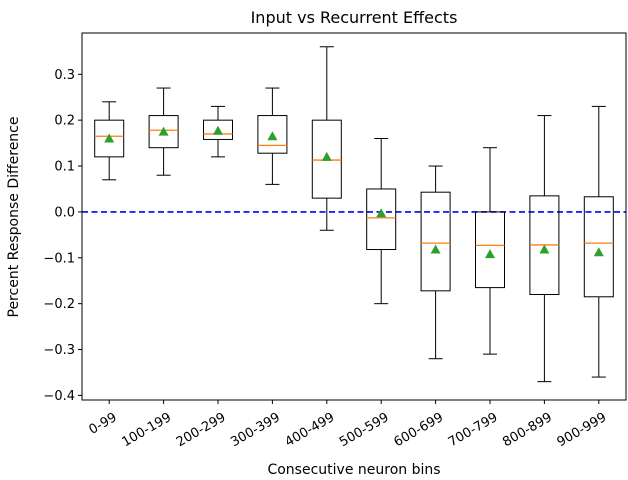 The width and height of the screenshot is (628, 480). Describe the element at coordinates (353, 470) in the screenshot. I see `x-axis-label: Consecutive neuron bins` at that location.